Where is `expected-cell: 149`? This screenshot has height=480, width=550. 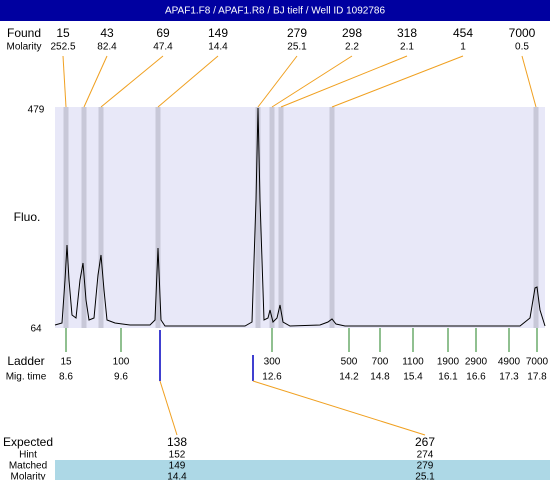
expected-cell: 149 is located at coordinates (177, 466).